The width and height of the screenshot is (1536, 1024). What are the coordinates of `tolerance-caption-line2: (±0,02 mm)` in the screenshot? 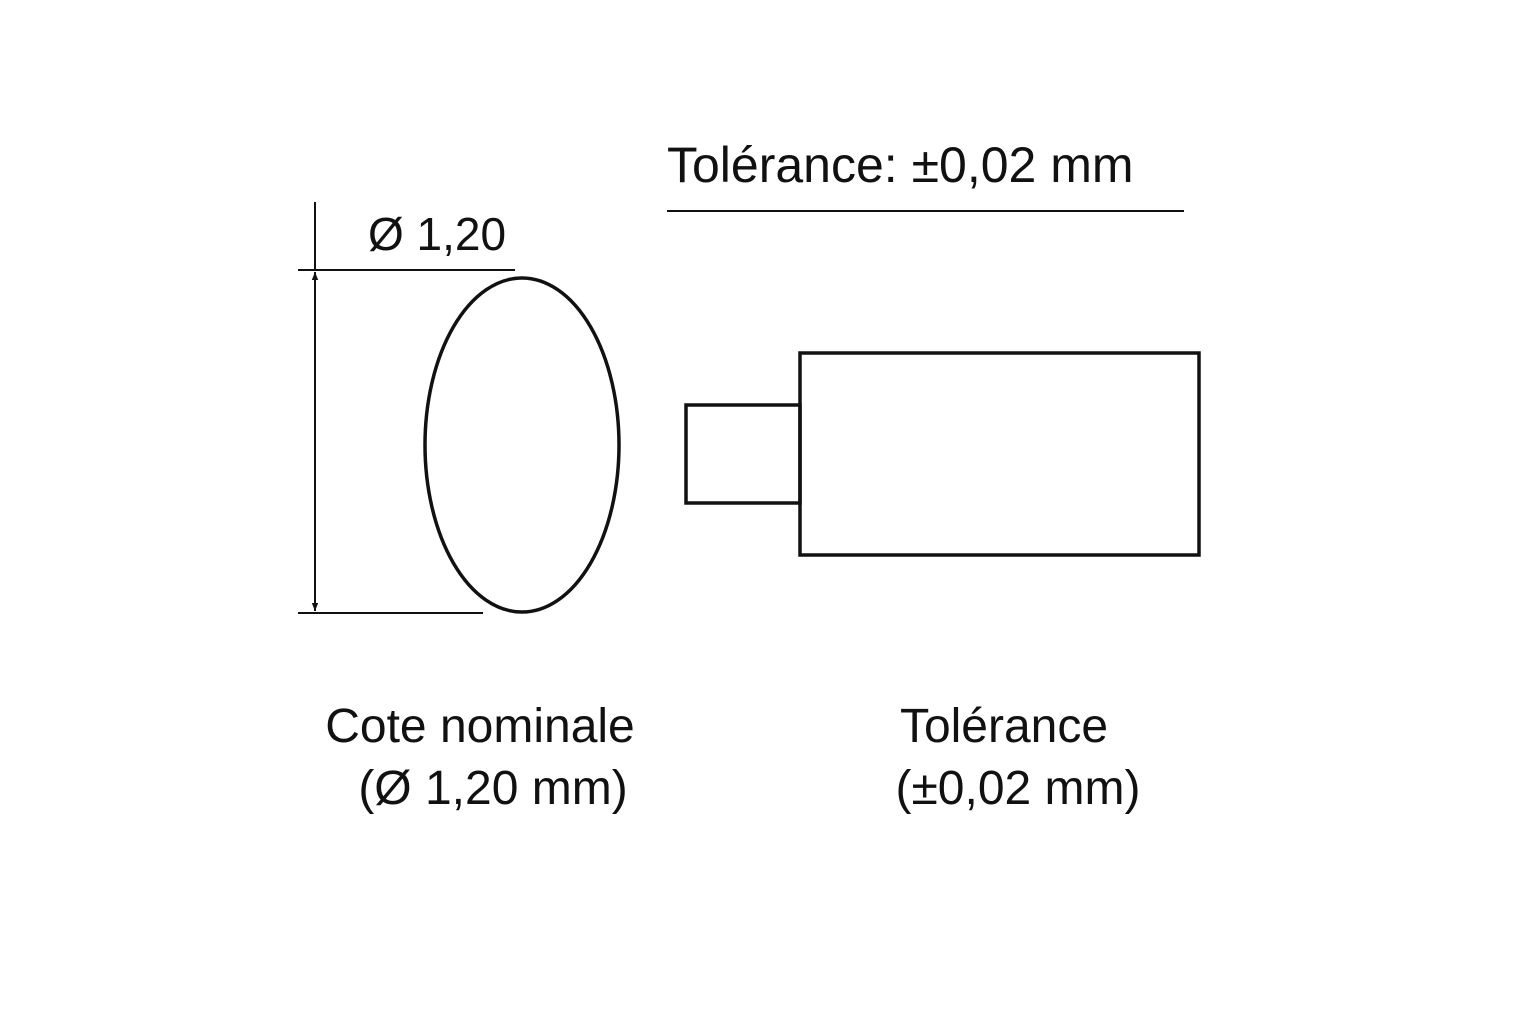 It's located at (1017, 788).